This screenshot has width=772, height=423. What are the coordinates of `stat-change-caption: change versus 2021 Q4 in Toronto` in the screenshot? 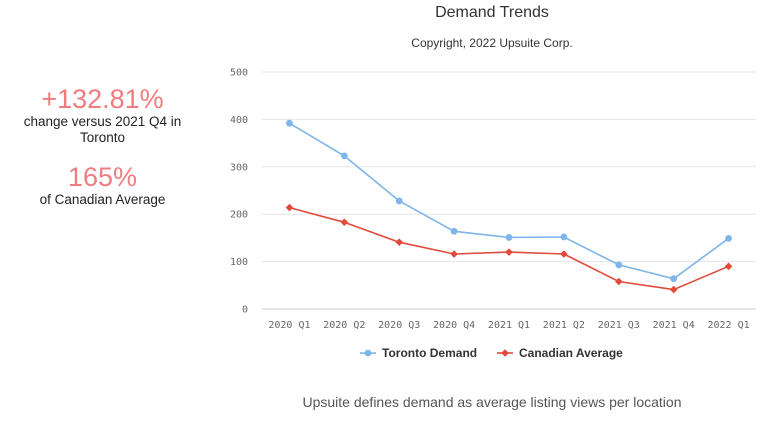 It's located at (102, 129).